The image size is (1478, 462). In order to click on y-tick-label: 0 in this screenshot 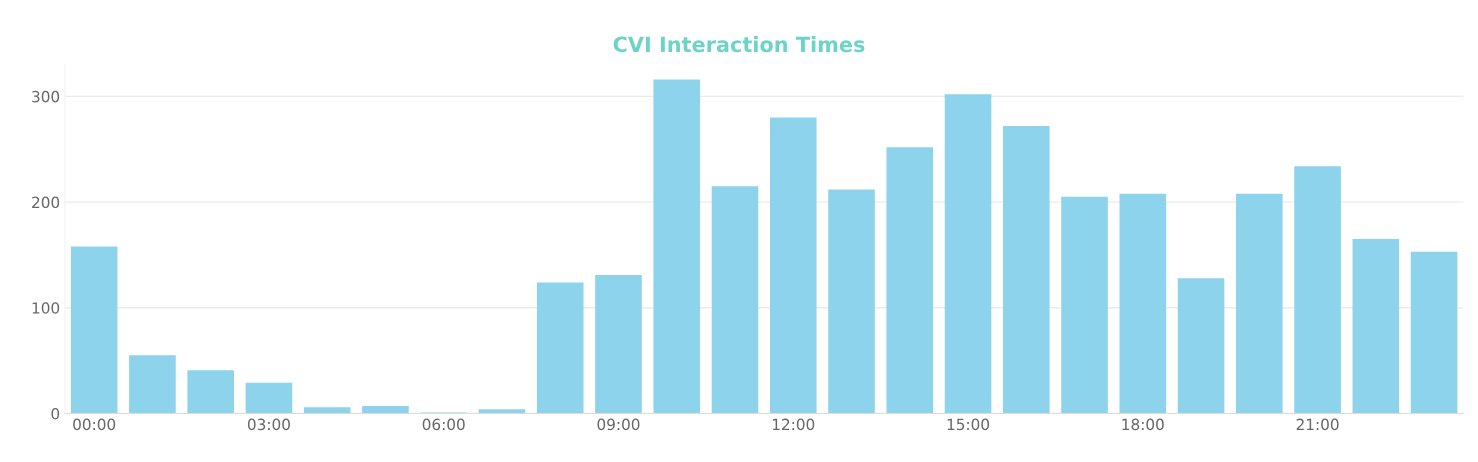, I will do `click(55, 413)`.